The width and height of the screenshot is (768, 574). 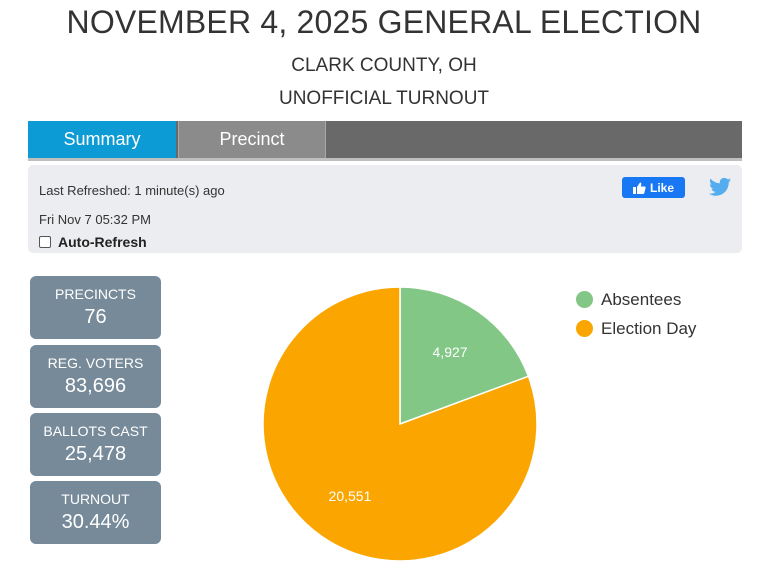 What do you see at coordinates (384, 98) in the screenshot?
I see `page-subtitle: UNOFFICIAL TURNOUT` at bounding box center [384, 98].